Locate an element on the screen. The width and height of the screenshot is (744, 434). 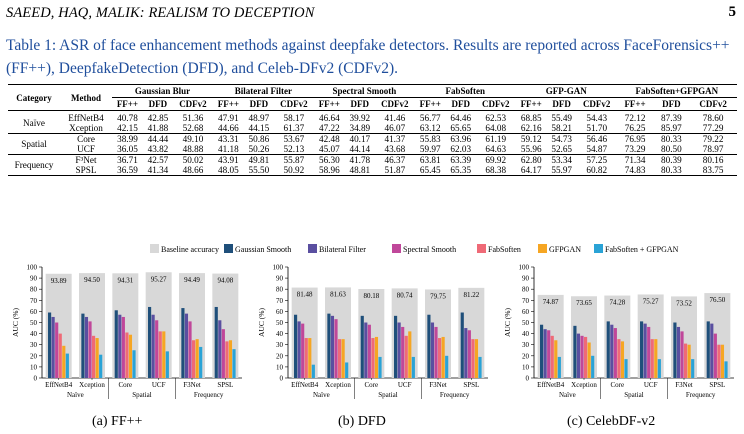
value-cell: 41.18 is located at coordinates (228, 149).